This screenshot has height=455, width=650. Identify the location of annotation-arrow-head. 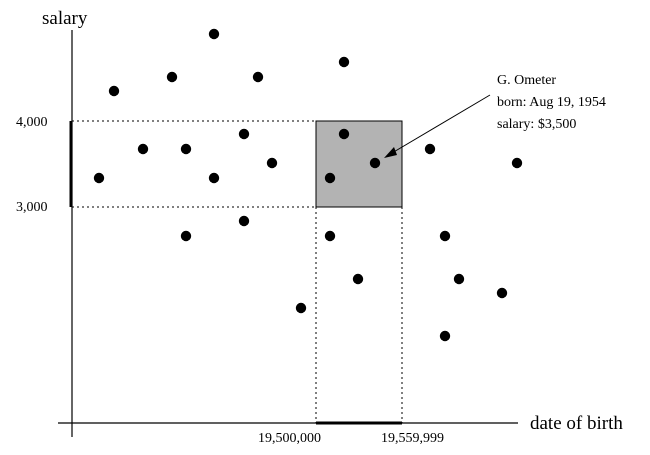
(390, 152).